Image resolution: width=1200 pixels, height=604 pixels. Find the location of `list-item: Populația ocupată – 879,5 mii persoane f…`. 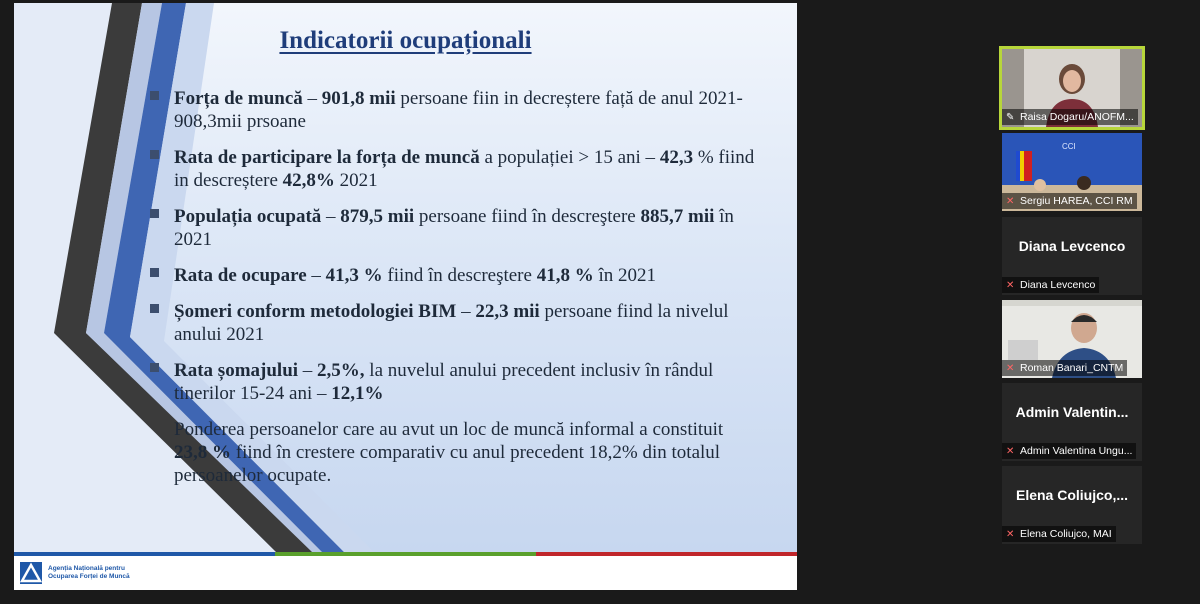

list-item: Populația ocupată – 879,5 mii persoane f… is located at coordinates (455, 228).